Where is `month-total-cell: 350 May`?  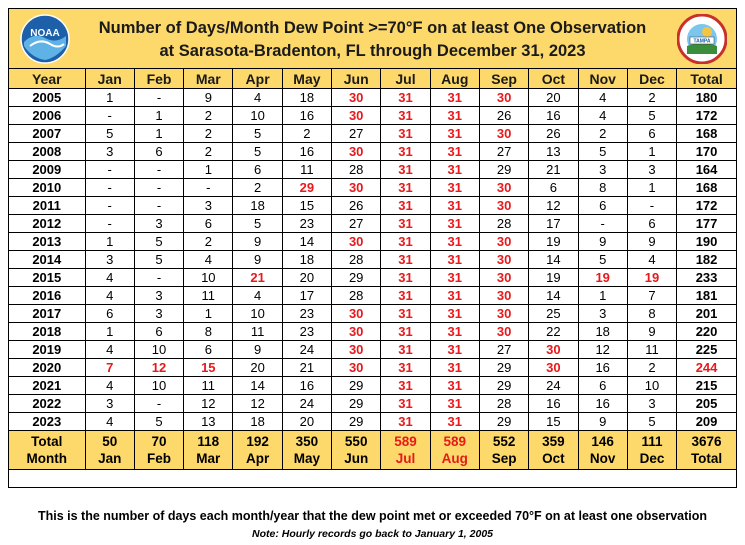
month-total-cell: 350 May is located at coordinates (307, 450).